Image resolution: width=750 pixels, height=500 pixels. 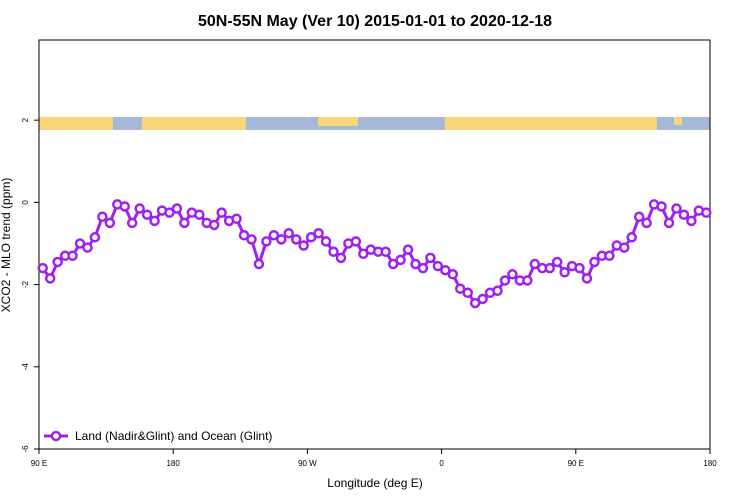 I want to click on x-tick-label: 90 W, so click(x=307, y=463).